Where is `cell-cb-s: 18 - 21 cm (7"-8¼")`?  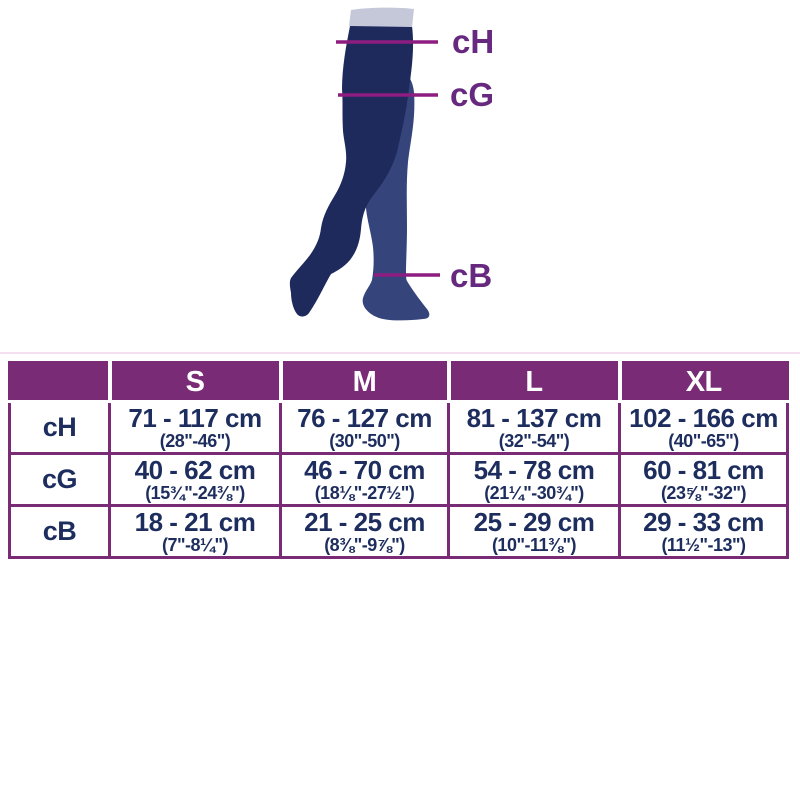 cell-cb-s: 18 - 21 cm (7"-8¼") is located at coordinates (195, 531).